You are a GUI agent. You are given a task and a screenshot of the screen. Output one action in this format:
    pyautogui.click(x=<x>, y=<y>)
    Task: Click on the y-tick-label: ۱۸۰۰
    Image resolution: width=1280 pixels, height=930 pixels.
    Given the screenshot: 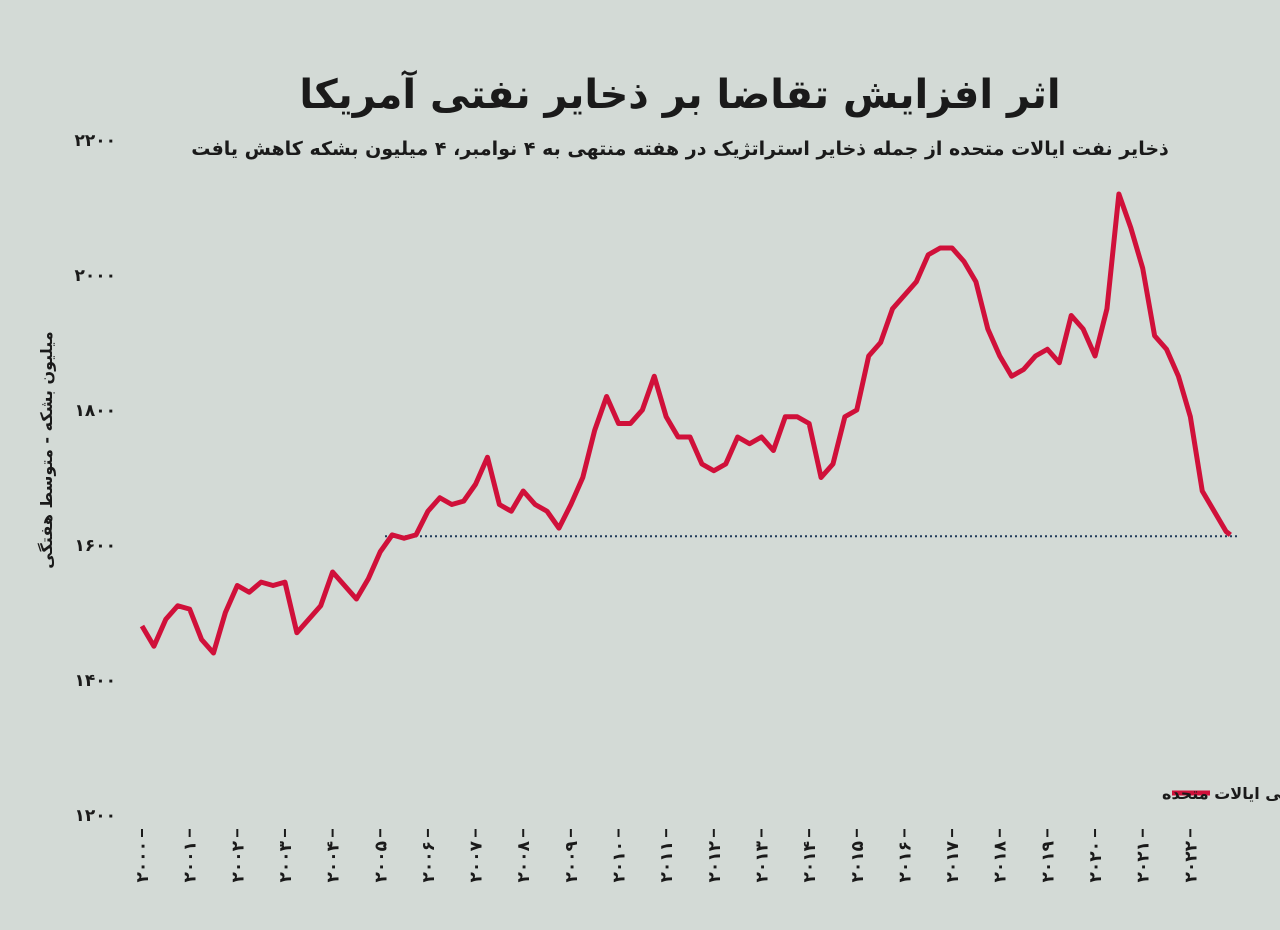 What is the action you would take?
    pyautogui.click(x=95, y=411)
    